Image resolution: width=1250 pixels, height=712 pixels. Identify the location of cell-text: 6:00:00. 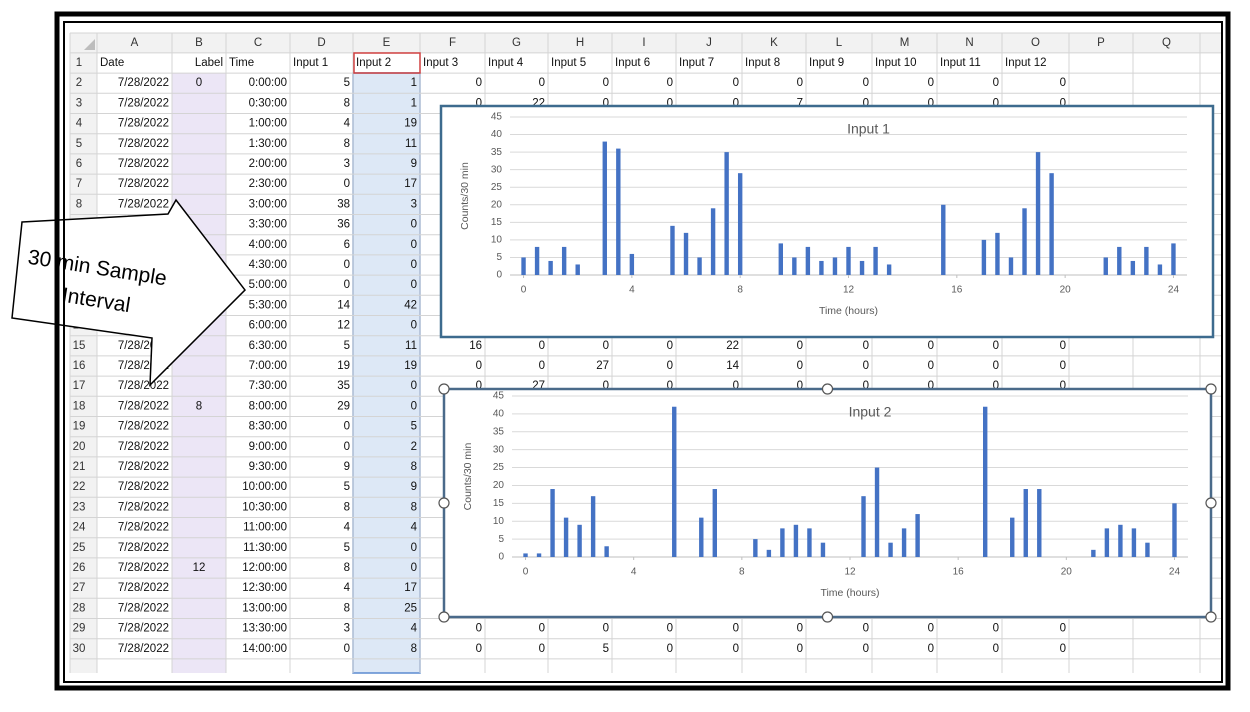
(268, 326).